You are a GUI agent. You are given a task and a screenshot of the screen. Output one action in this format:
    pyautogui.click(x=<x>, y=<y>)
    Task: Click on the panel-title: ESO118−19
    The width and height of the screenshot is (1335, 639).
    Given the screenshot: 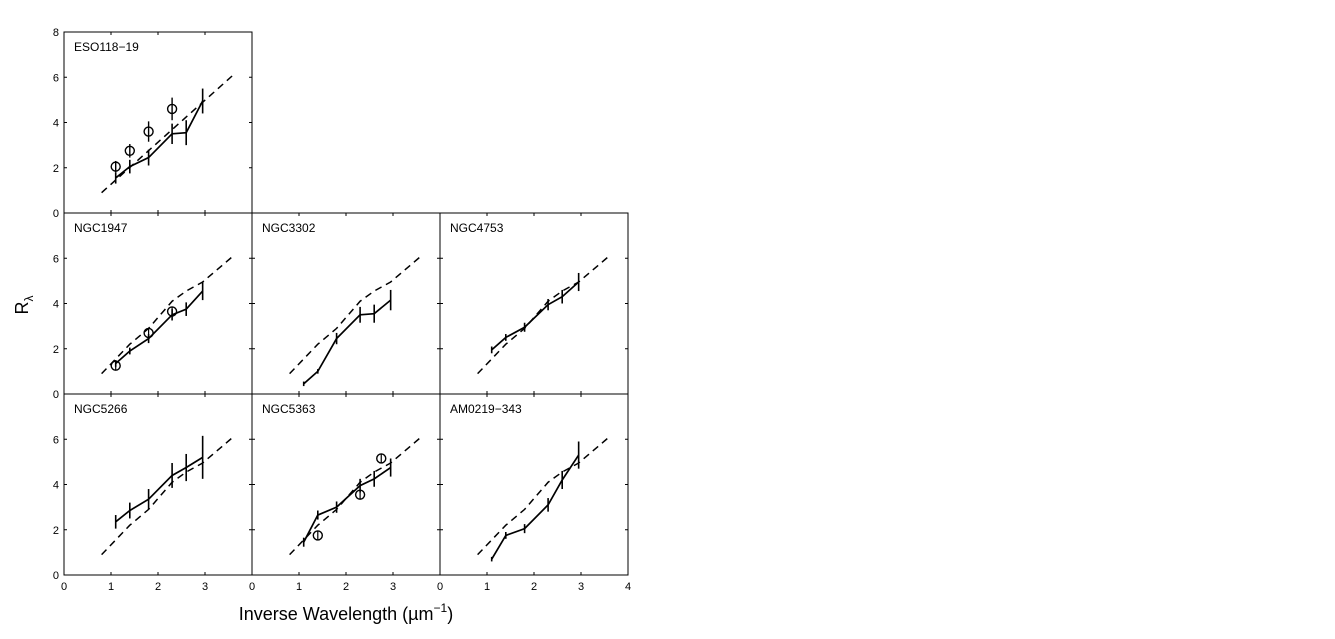 What is the action you would take?
    pyautogui.click(x=106, y=47)
    